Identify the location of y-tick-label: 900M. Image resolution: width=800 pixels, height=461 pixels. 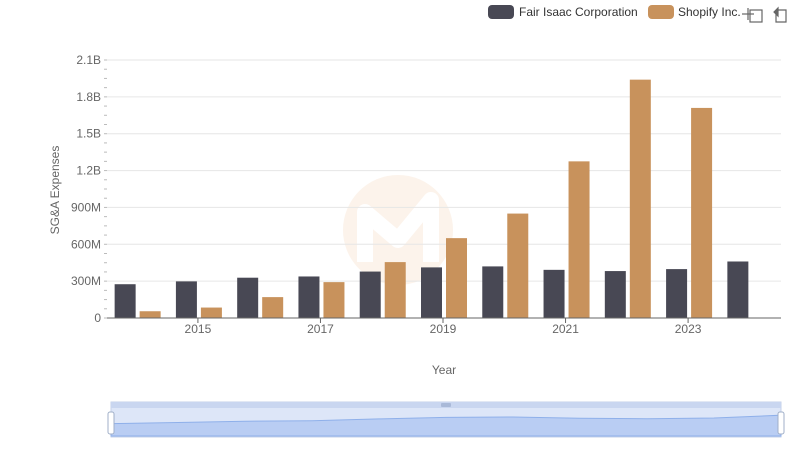
(86, 207).